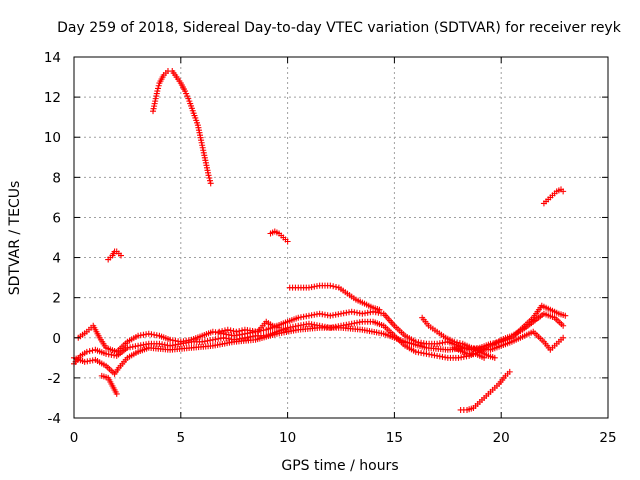 The image size is (640, 480). What do you see at coordinates (181, 438) in the screenshot?
I see `x-tick-label: 5` at bounding box center [181, 438].